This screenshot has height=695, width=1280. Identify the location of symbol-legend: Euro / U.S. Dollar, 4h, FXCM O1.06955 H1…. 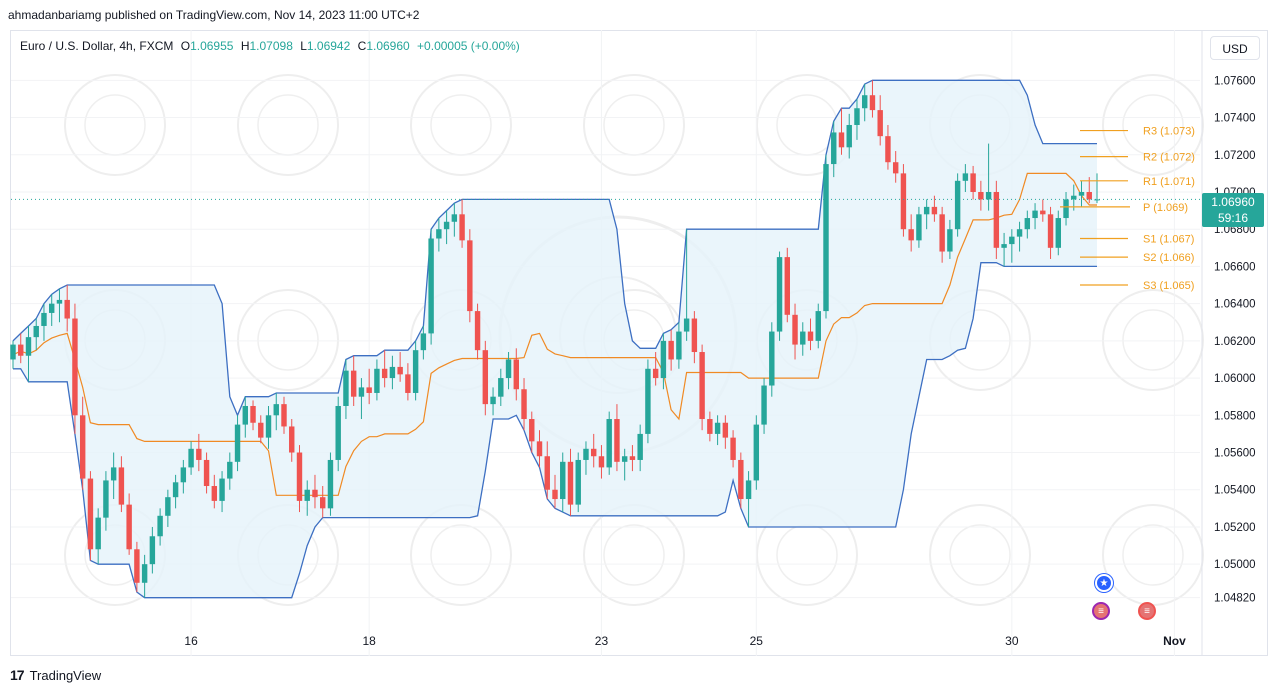
(270, 46).